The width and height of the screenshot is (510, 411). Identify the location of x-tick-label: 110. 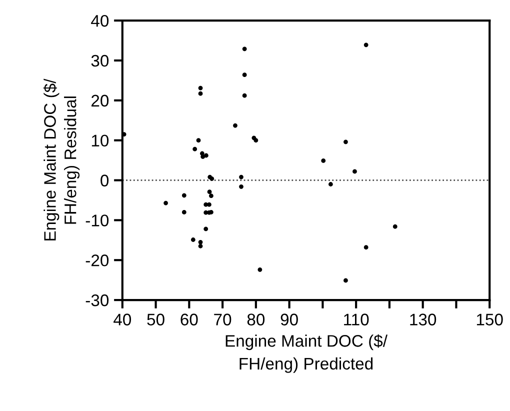
(356, 320).